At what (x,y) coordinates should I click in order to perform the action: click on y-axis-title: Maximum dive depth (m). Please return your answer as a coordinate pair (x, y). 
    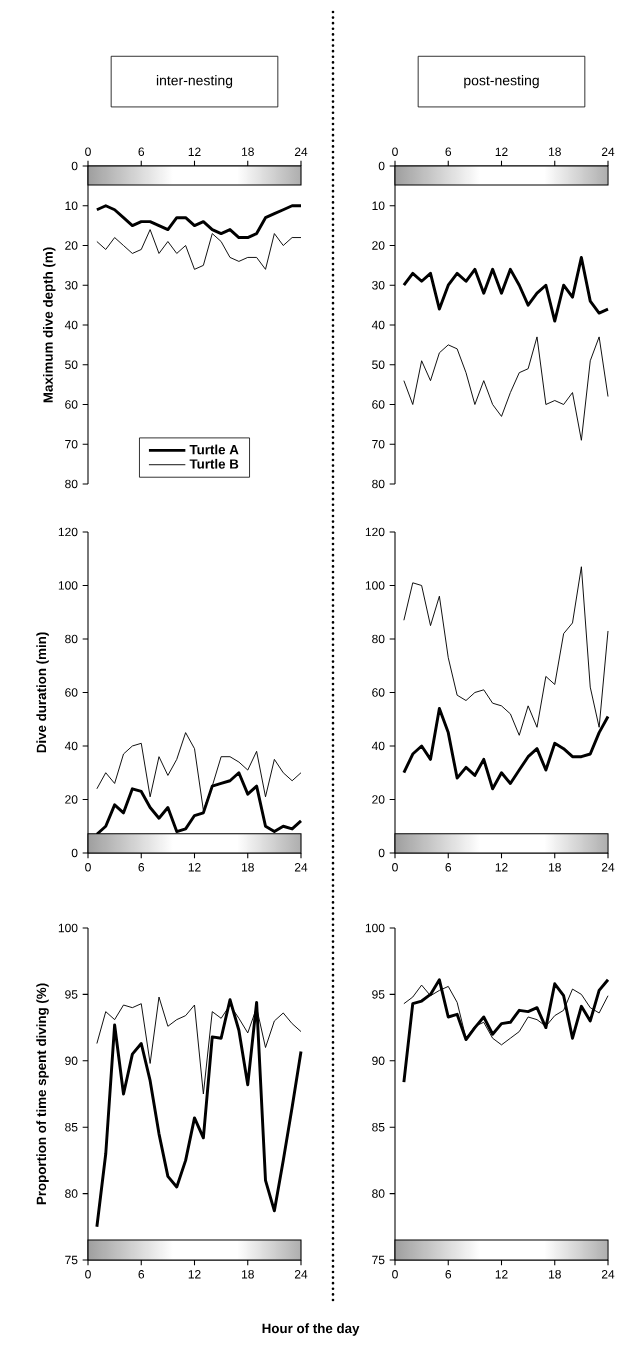
    Looking at the image, I should click on (49, 325).